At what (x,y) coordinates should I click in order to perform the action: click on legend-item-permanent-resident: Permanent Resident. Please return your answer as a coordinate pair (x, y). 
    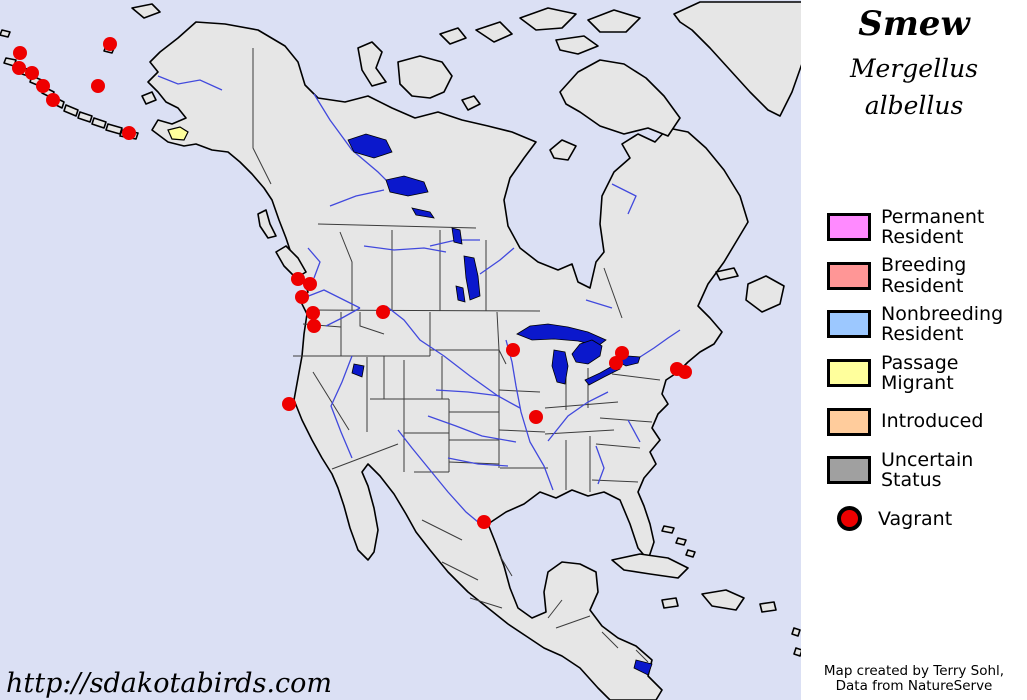
    Looking at the image, I should click on (925, 227).